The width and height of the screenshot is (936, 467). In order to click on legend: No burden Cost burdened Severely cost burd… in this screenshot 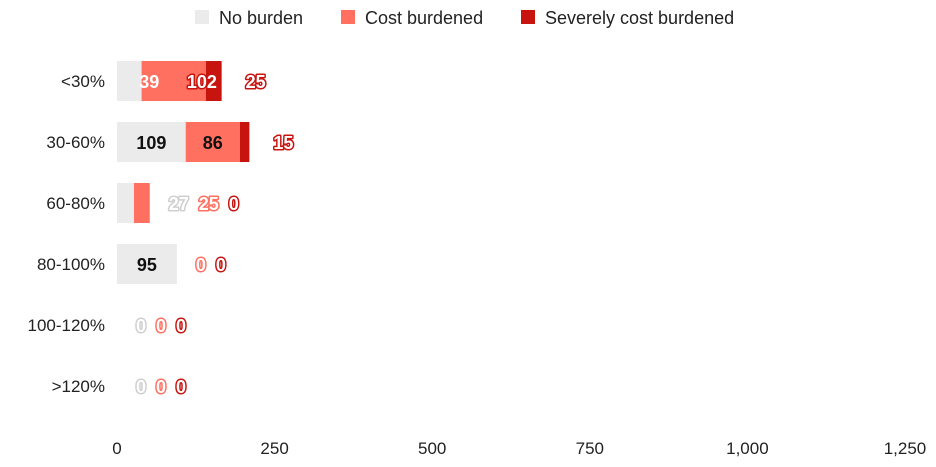, I will do `click(464, 18)`.